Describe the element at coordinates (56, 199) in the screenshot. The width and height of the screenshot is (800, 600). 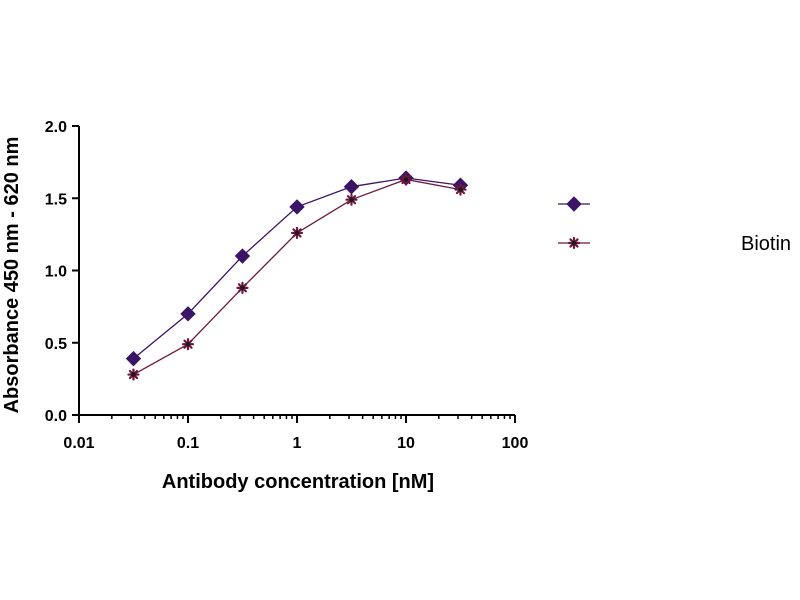
I see `y-tick-label: 1.5` at that location.